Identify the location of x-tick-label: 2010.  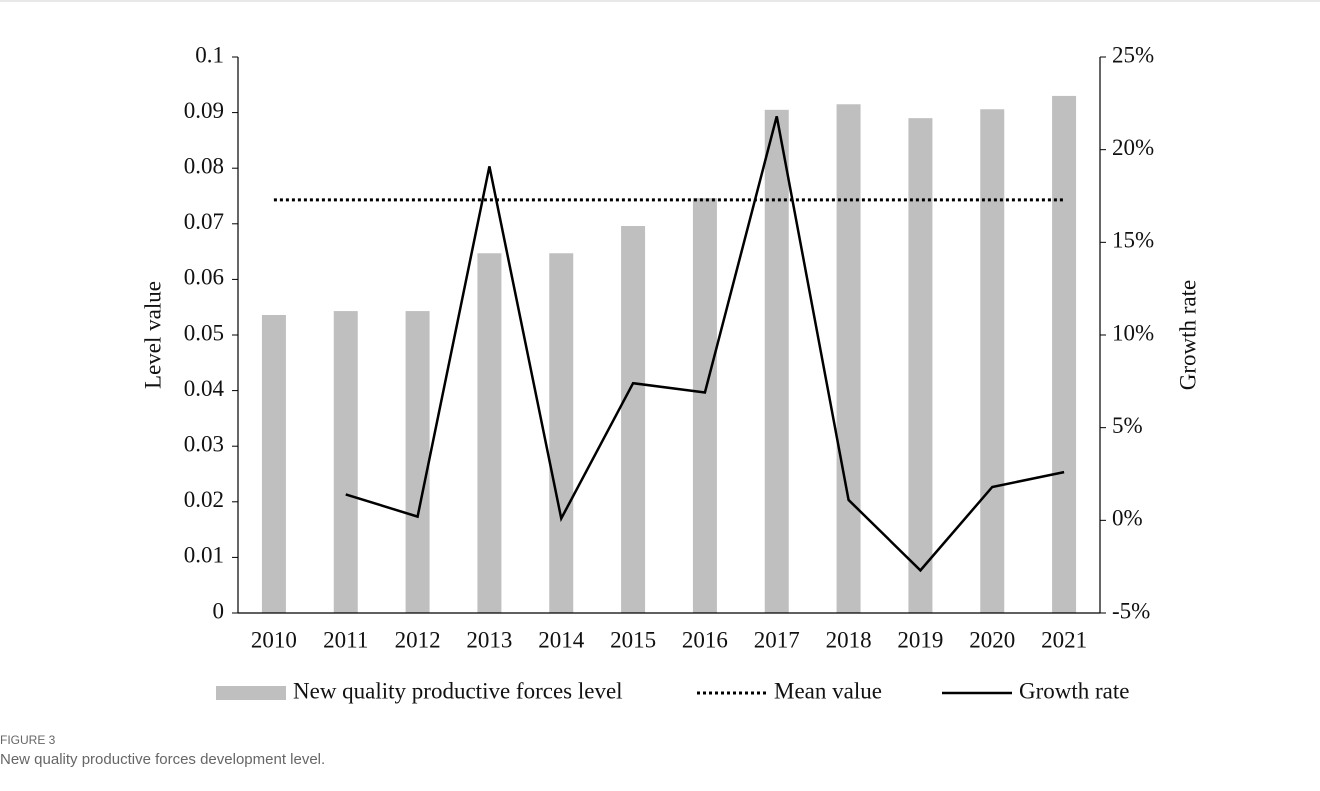
(274, 639).